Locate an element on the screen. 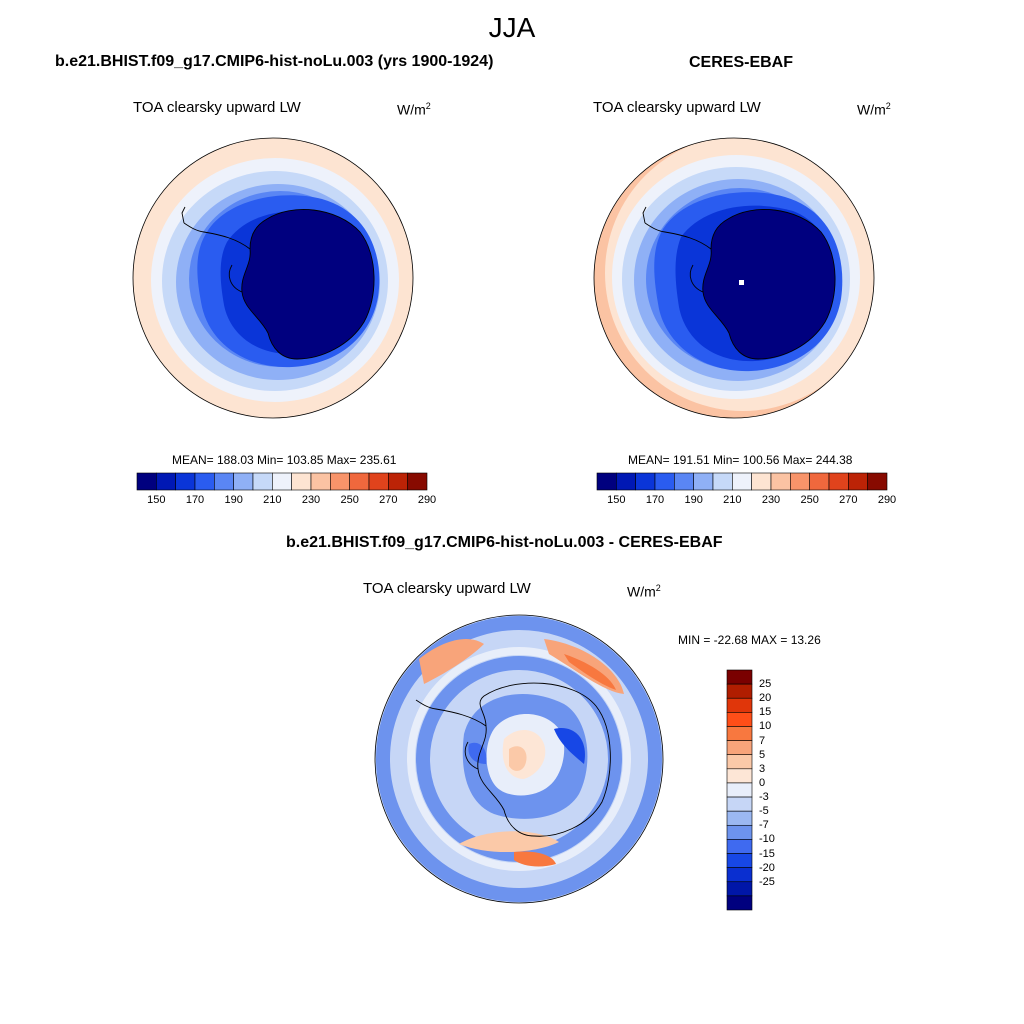 This screenshot has width=1024, height=1024. model-coastline is located at coordinates (278, 283).